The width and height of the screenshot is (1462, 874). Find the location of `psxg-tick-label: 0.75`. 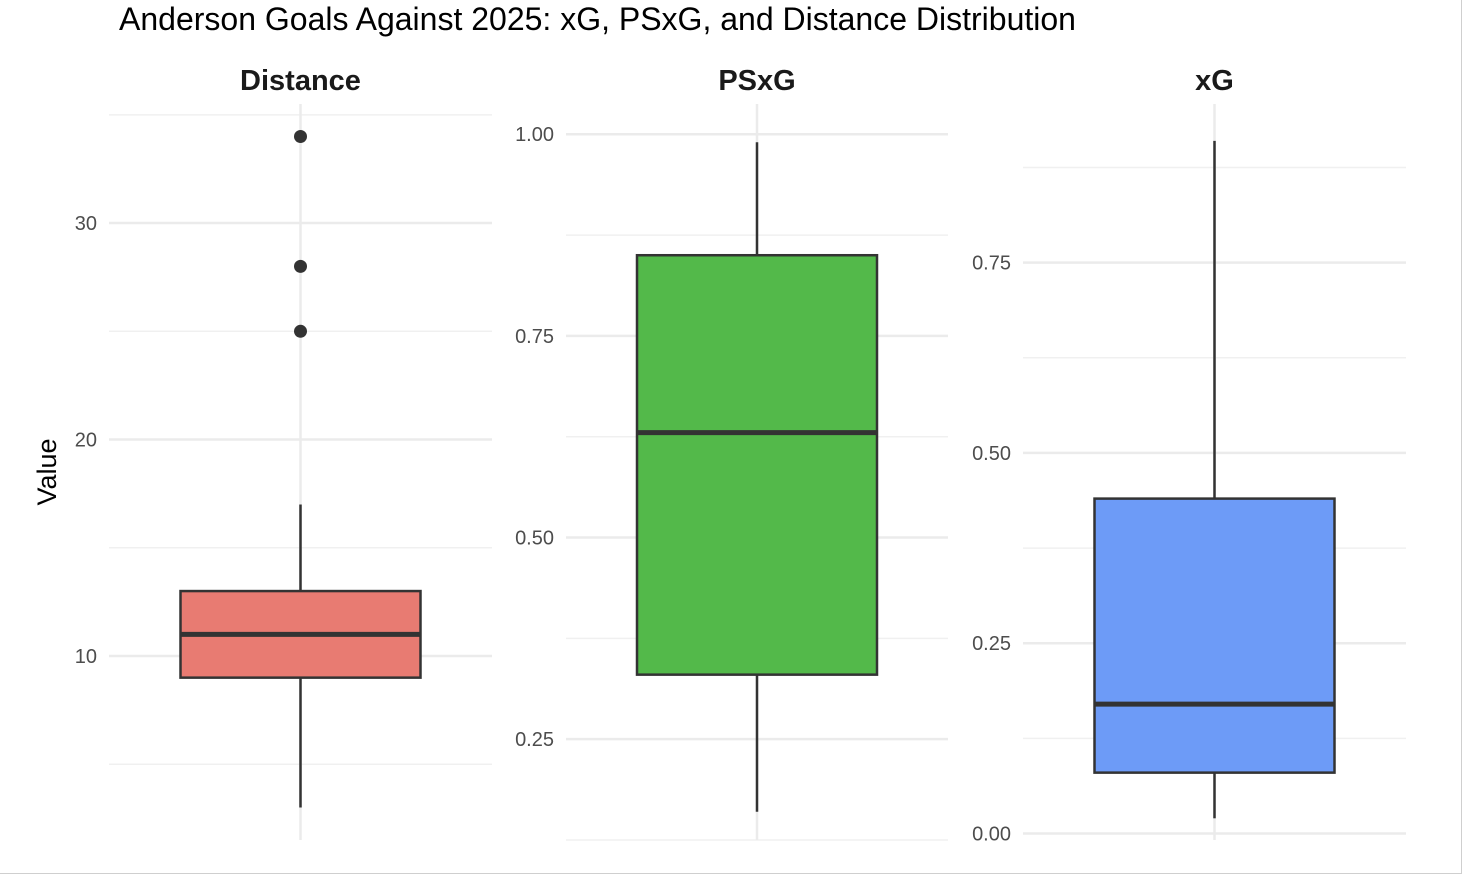

psxg-tick-label: 0.75 is located at coordinates (534, 337).